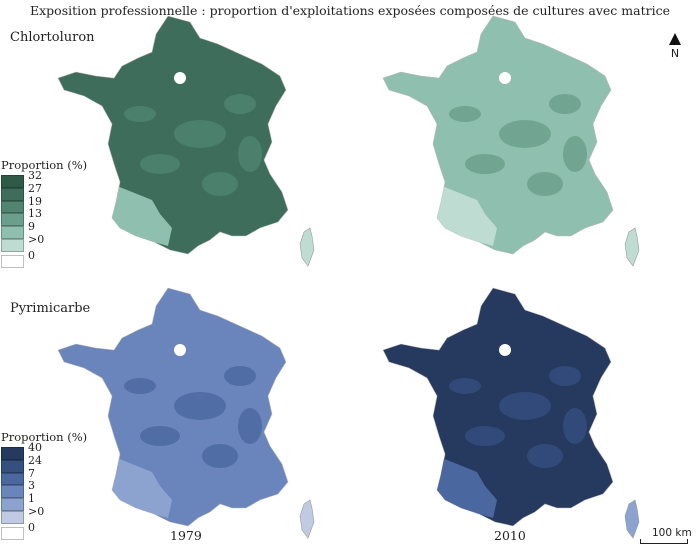 The image size is (700, 551). Describe the element at coordinates (672, 533) in the screenshot. I see `scale-label: 100 km` at that location.